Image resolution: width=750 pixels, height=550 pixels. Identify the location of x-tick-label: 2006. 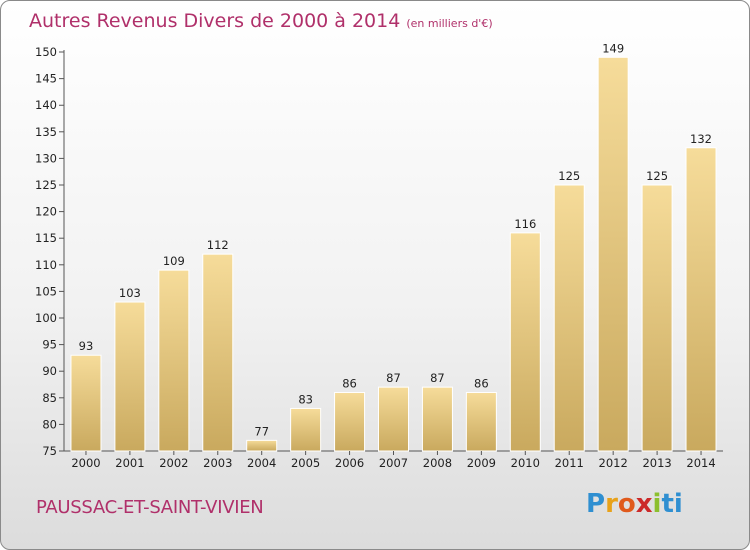
(349, 463).